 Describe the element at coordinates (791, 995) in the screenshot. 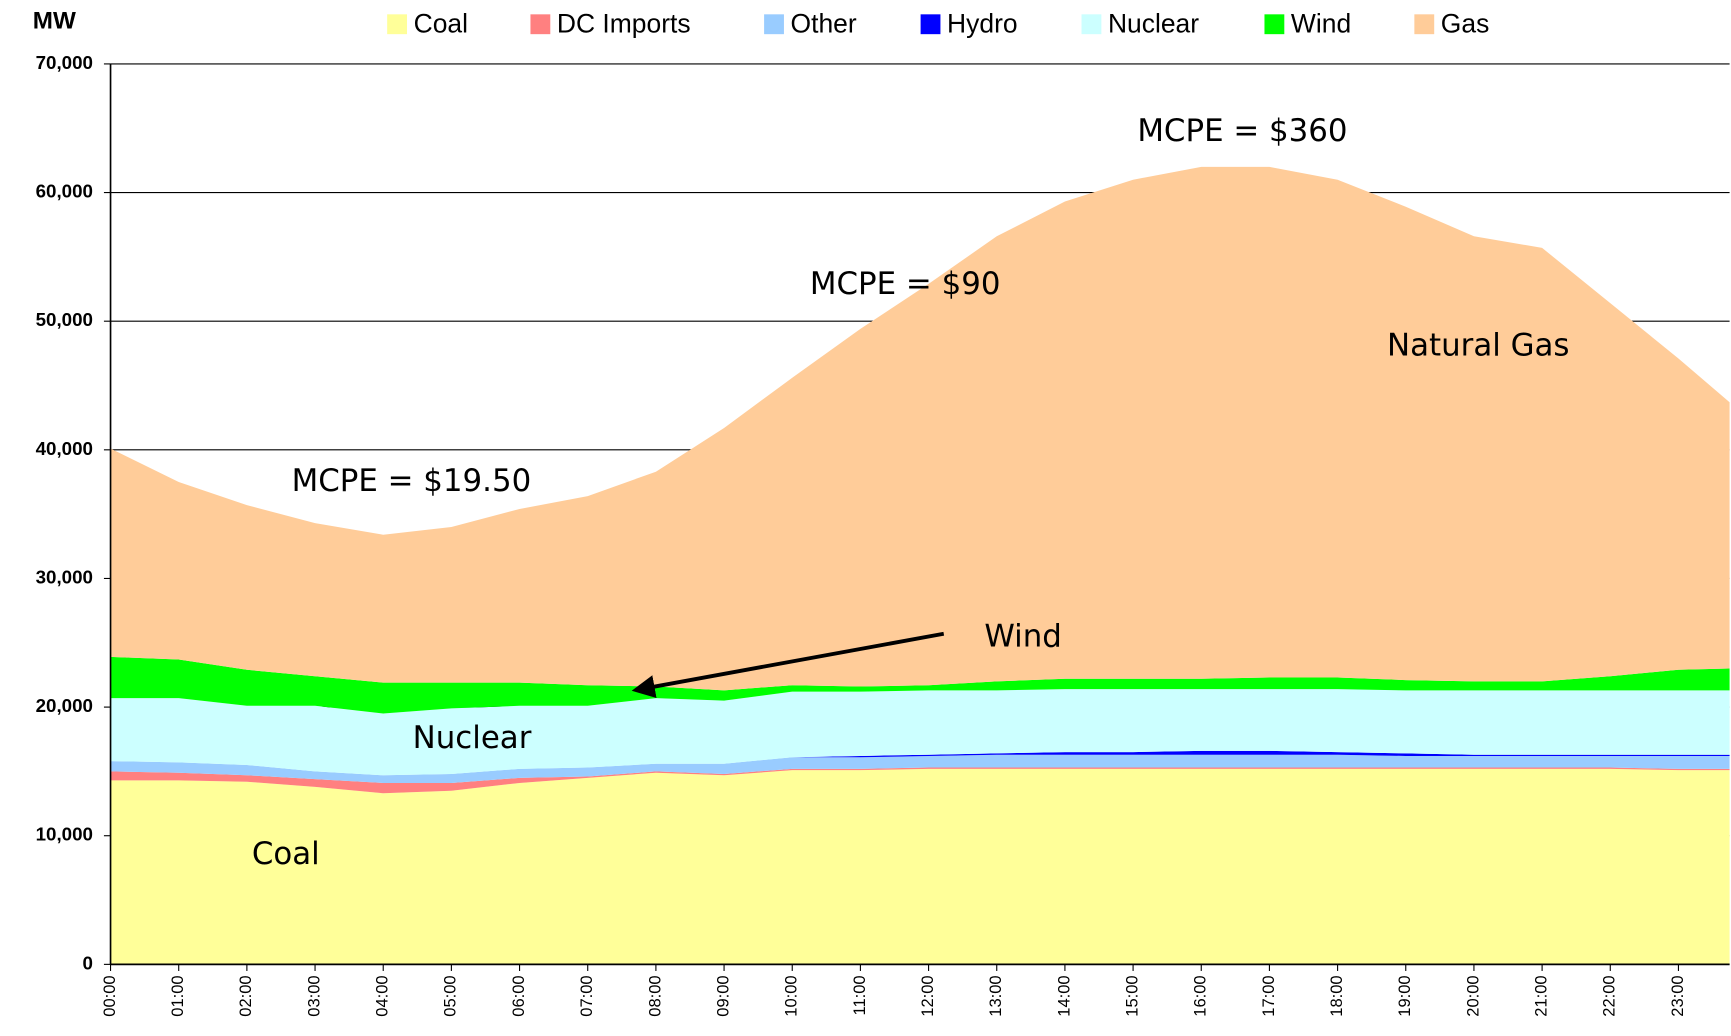

I see `x-tick-label: 10:00` at that location.